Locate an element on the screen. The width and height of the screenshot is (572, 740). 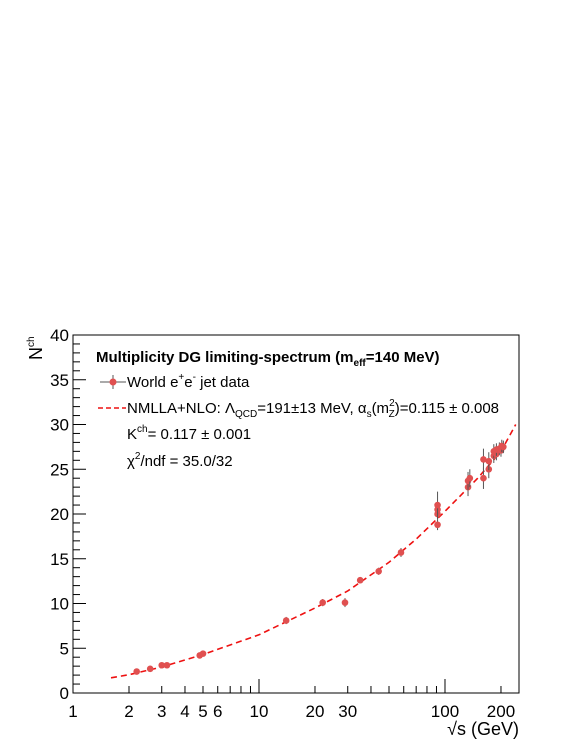
svg-text: Nch is located at coordinates (36, 348).